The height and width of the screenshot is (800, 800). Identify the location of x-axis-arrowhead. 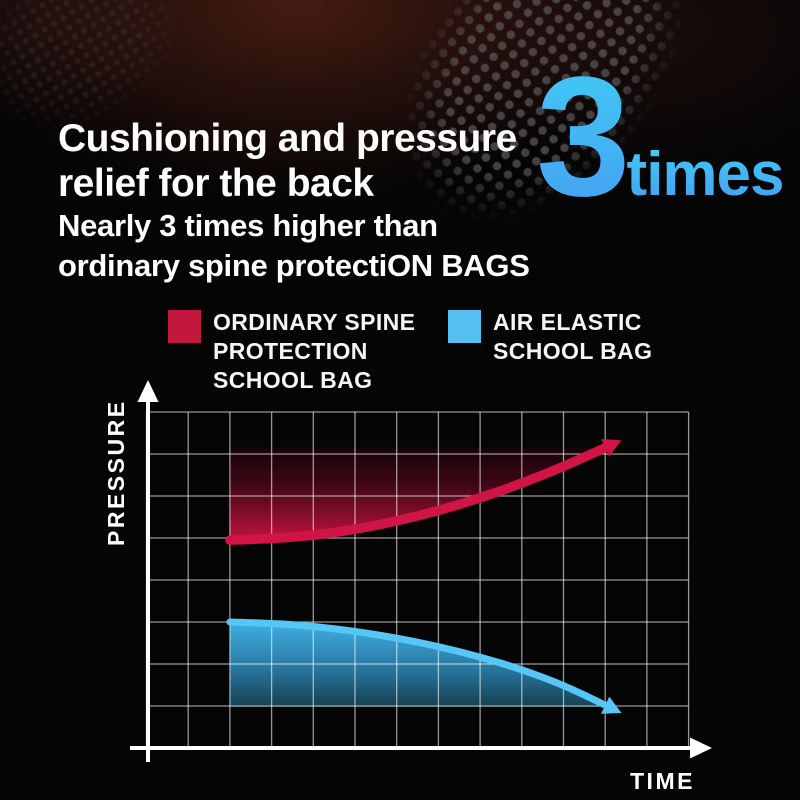
(701, 748).